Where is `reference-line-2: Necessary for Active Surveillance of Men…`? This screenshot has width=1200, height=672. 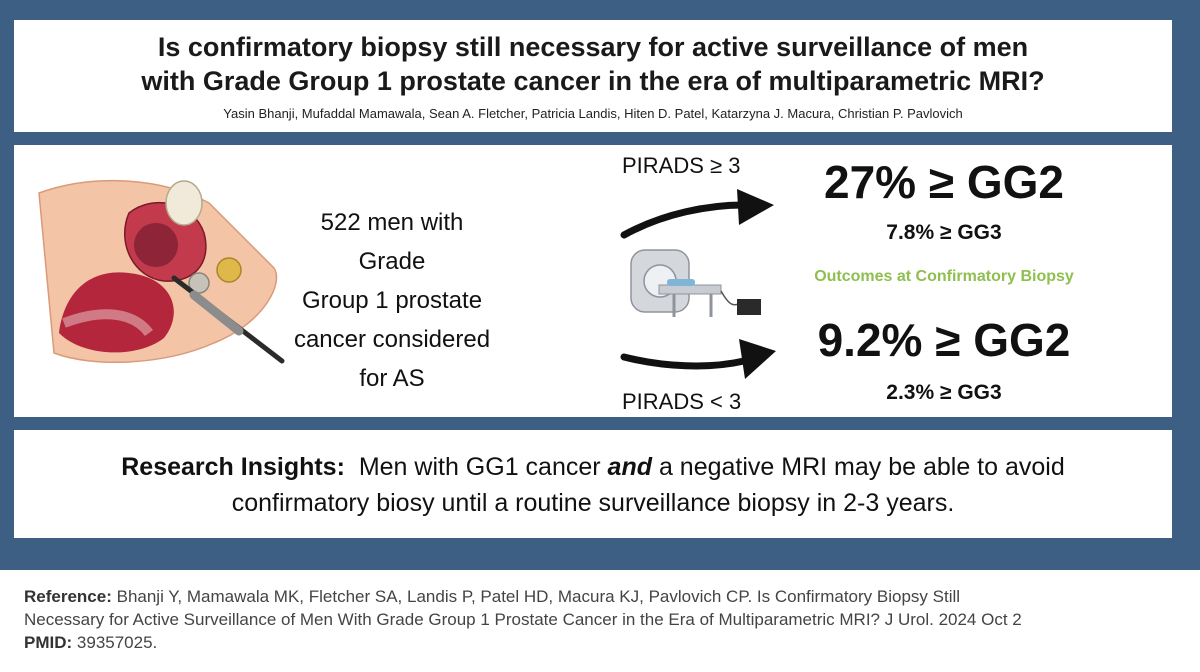 reference-line-2: Necessary for Active Surveillance of Men… is located at coordinates (523, 619).